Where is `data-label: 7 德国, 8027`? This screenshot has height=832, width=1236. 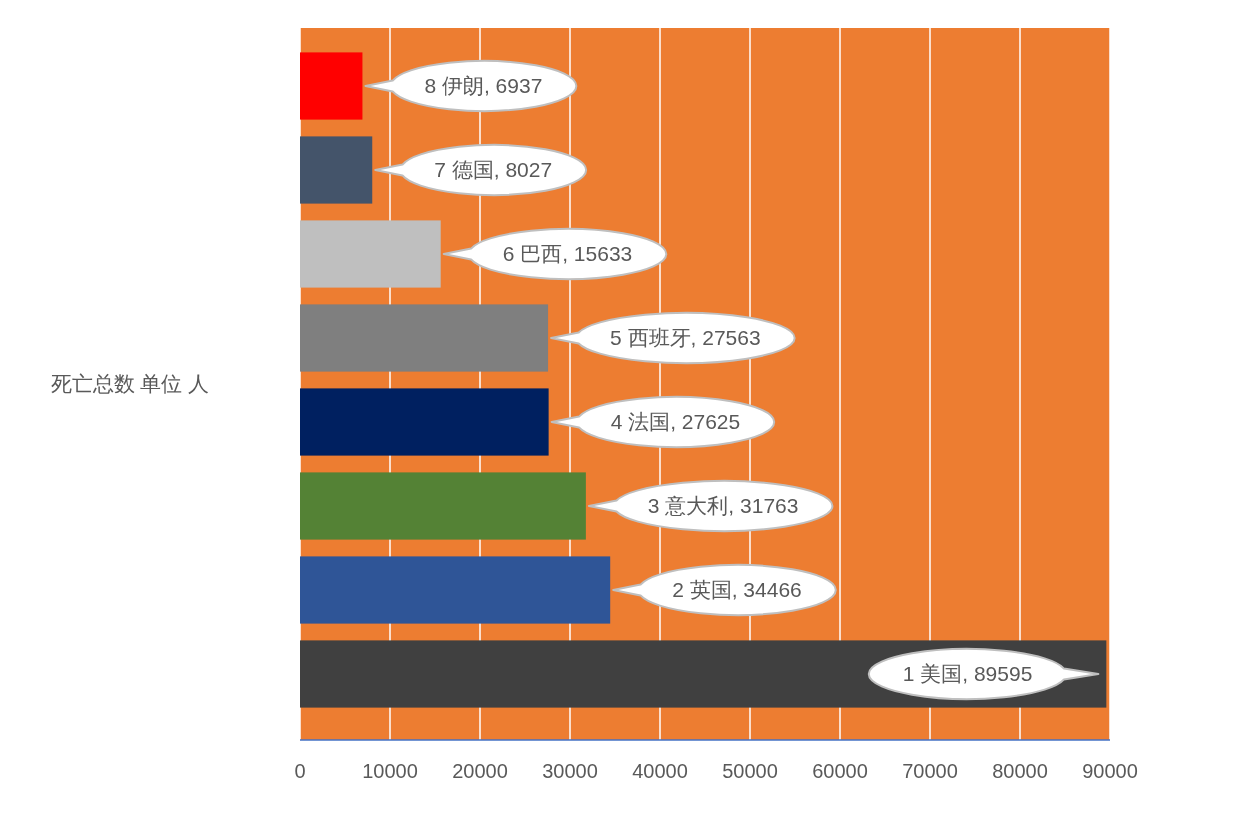
data-label: 7 德国, 8027 is located at coordinates (493, 169).